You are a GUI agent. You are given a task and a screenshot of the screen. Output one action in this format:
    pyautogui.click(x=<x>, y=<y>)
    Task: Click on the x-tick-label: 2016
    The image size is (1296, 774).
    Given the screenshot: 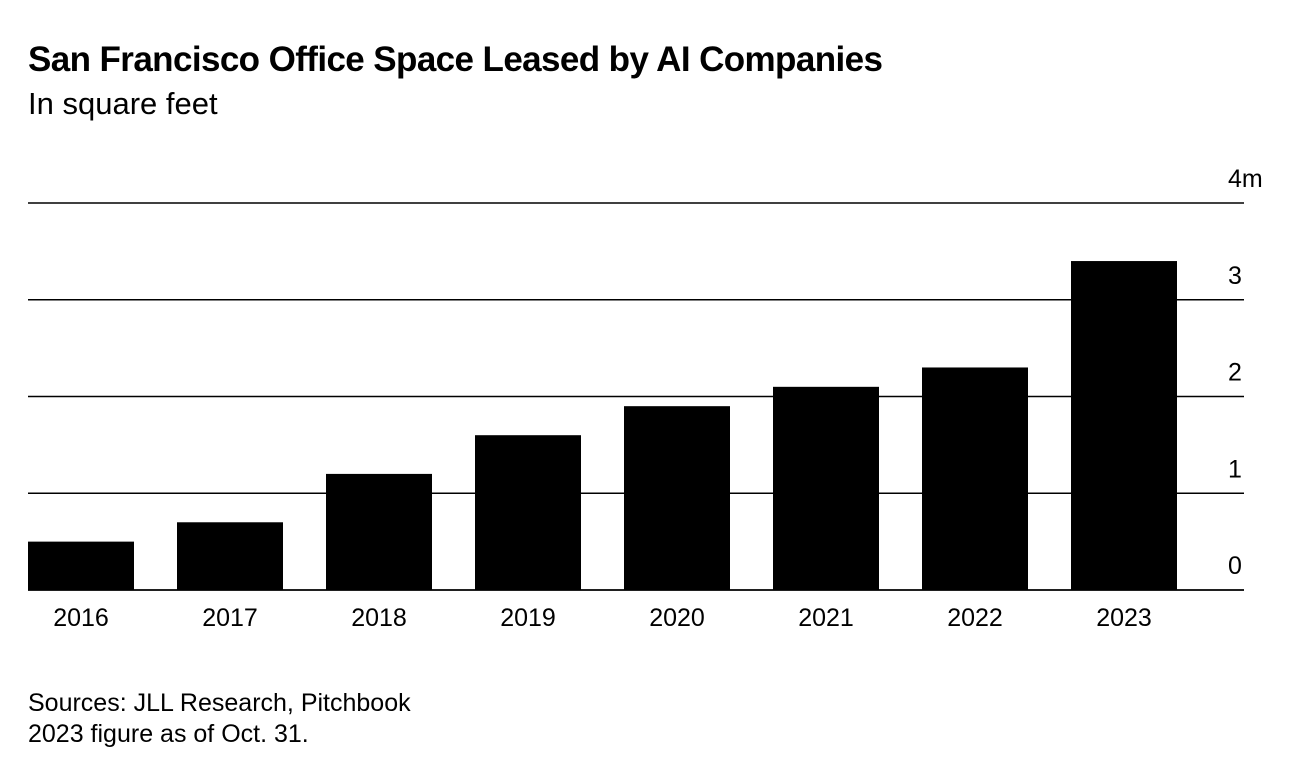 What is the action you would take?
    pyautogui.click(x=81, y=618)
    